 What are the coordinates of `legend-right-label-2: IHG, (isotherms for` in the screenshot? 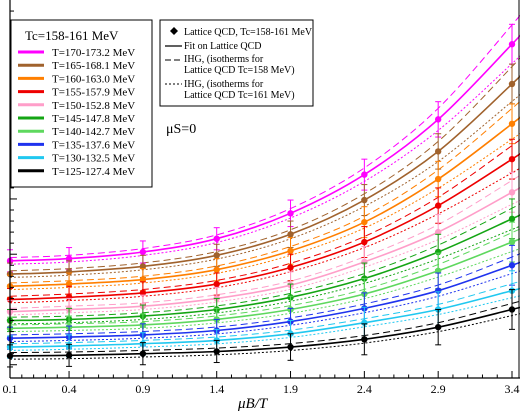 It's located at (224, 59).